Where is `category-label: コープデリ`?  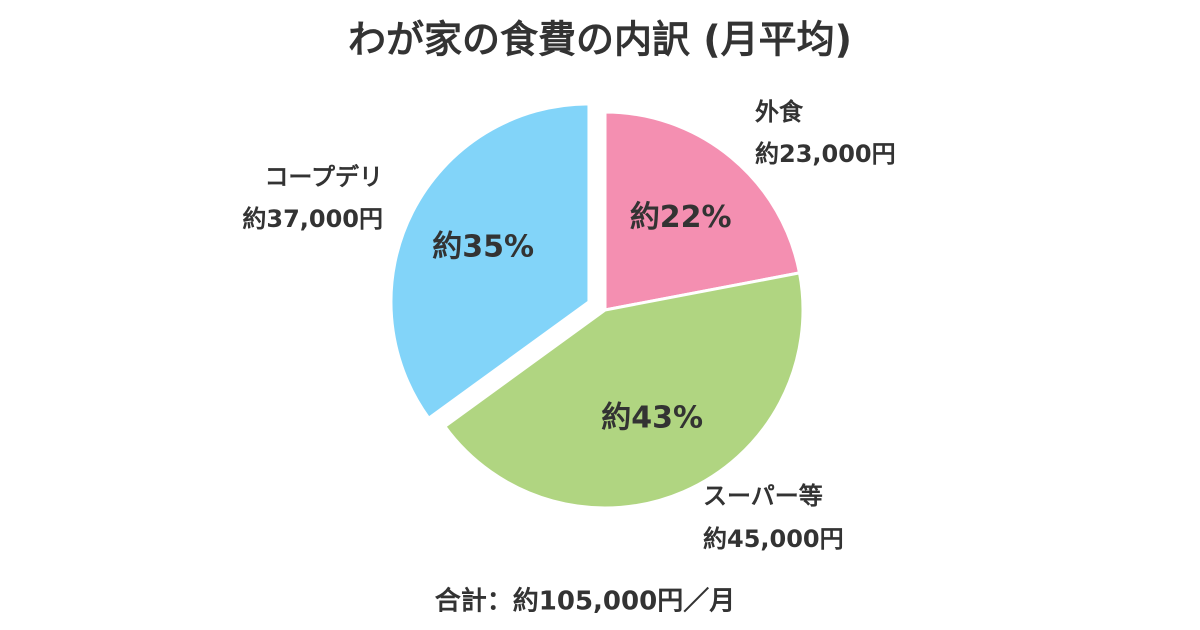 category-label: コープデリ is located at coordinates (323, 177).